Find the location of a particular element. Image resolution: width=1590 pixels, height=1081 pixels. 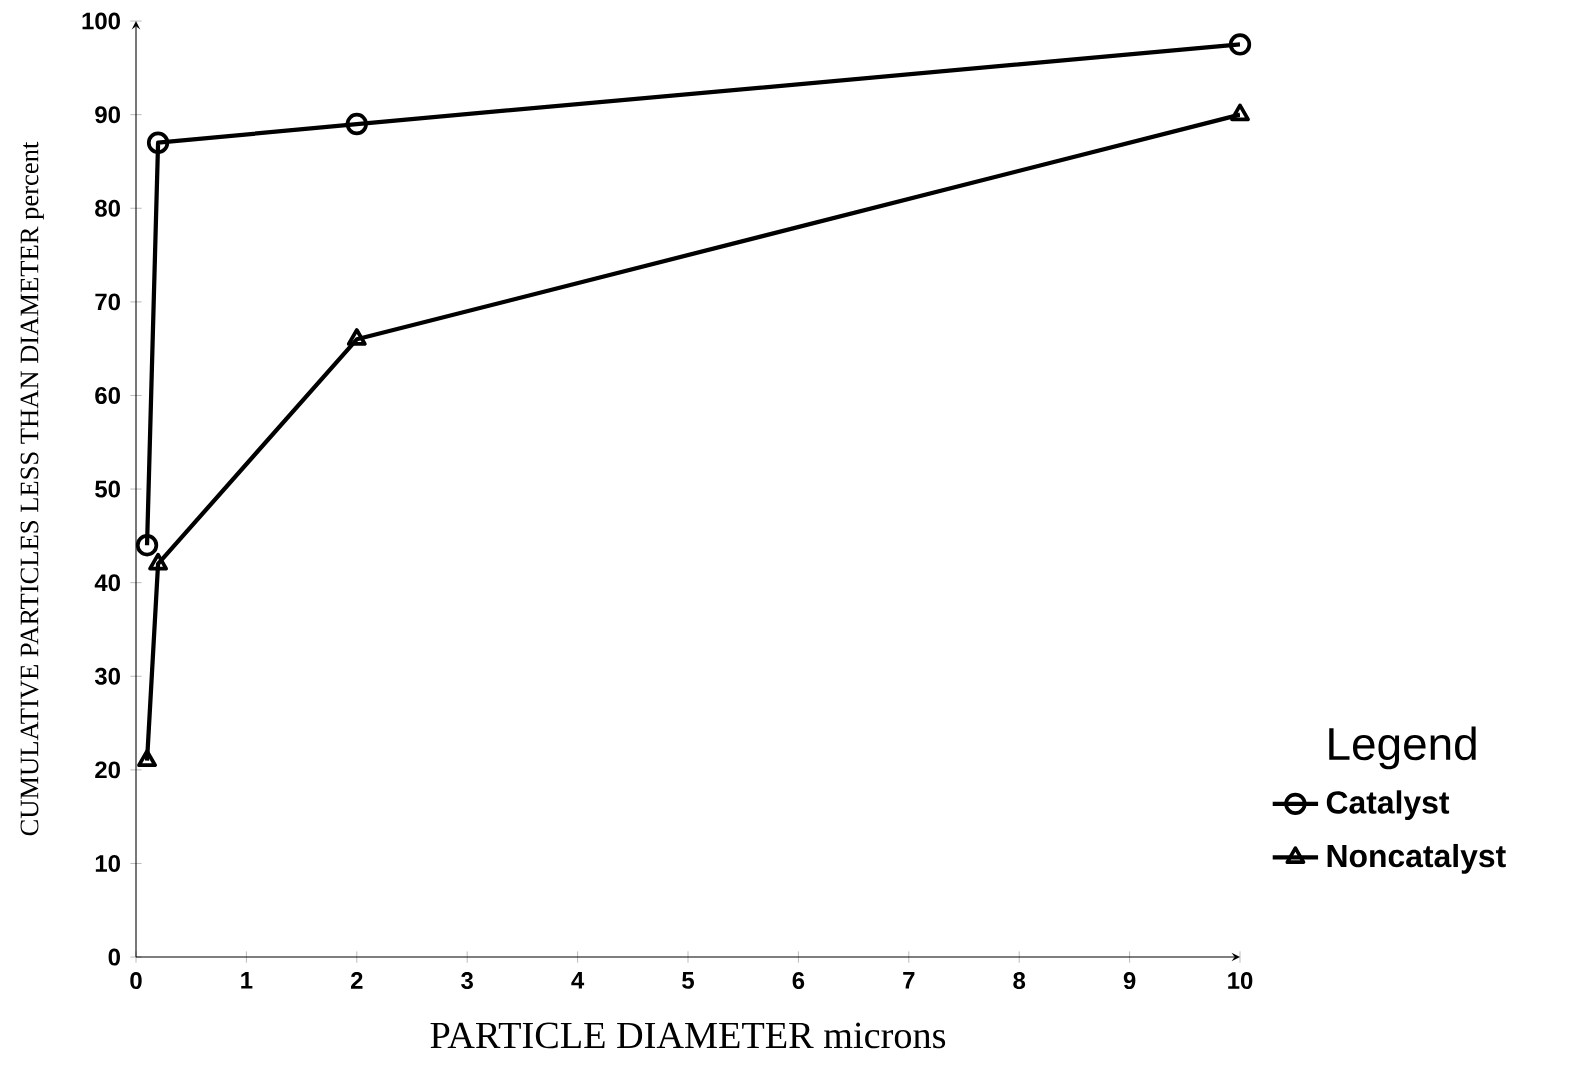

legend-title: Legend is located at coordinates (1402, 748).